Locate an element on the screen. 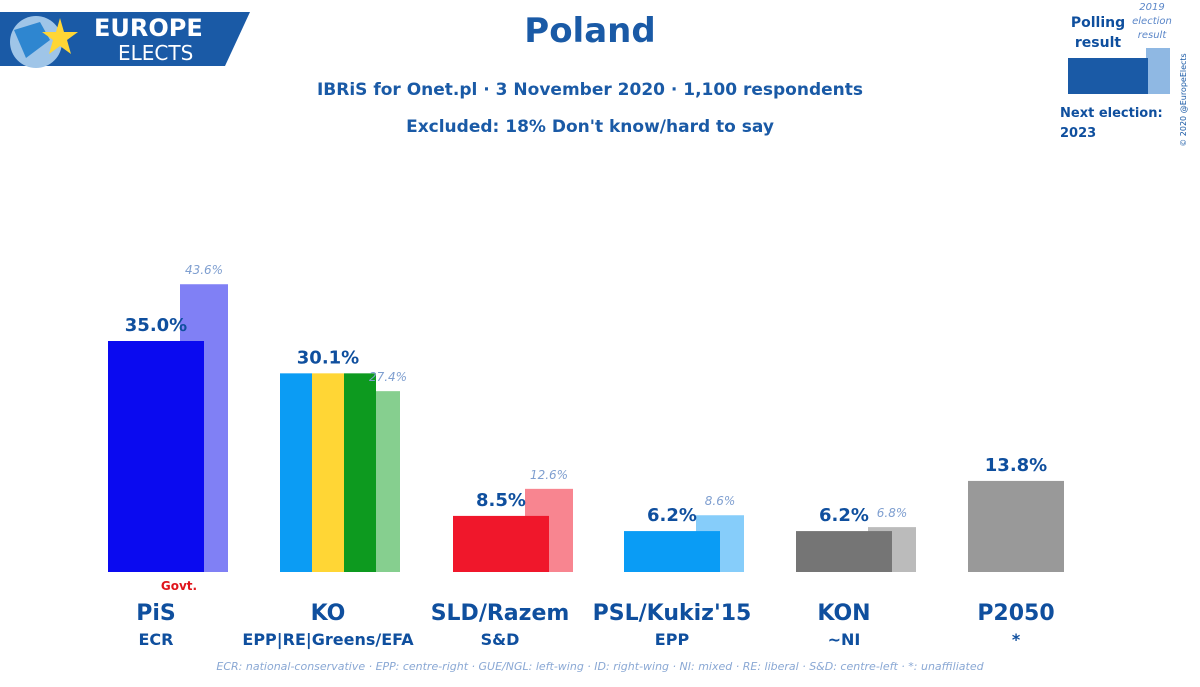 The width and height of the screenshot is (1200, 687). legend-polling-swatch is located at coordinates (1108, 76).